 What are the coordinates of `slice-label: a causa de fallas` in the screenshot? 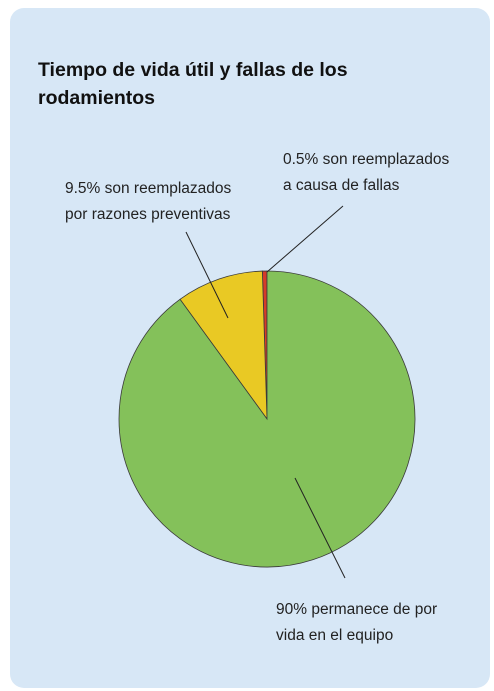 It's located at (341, 185).